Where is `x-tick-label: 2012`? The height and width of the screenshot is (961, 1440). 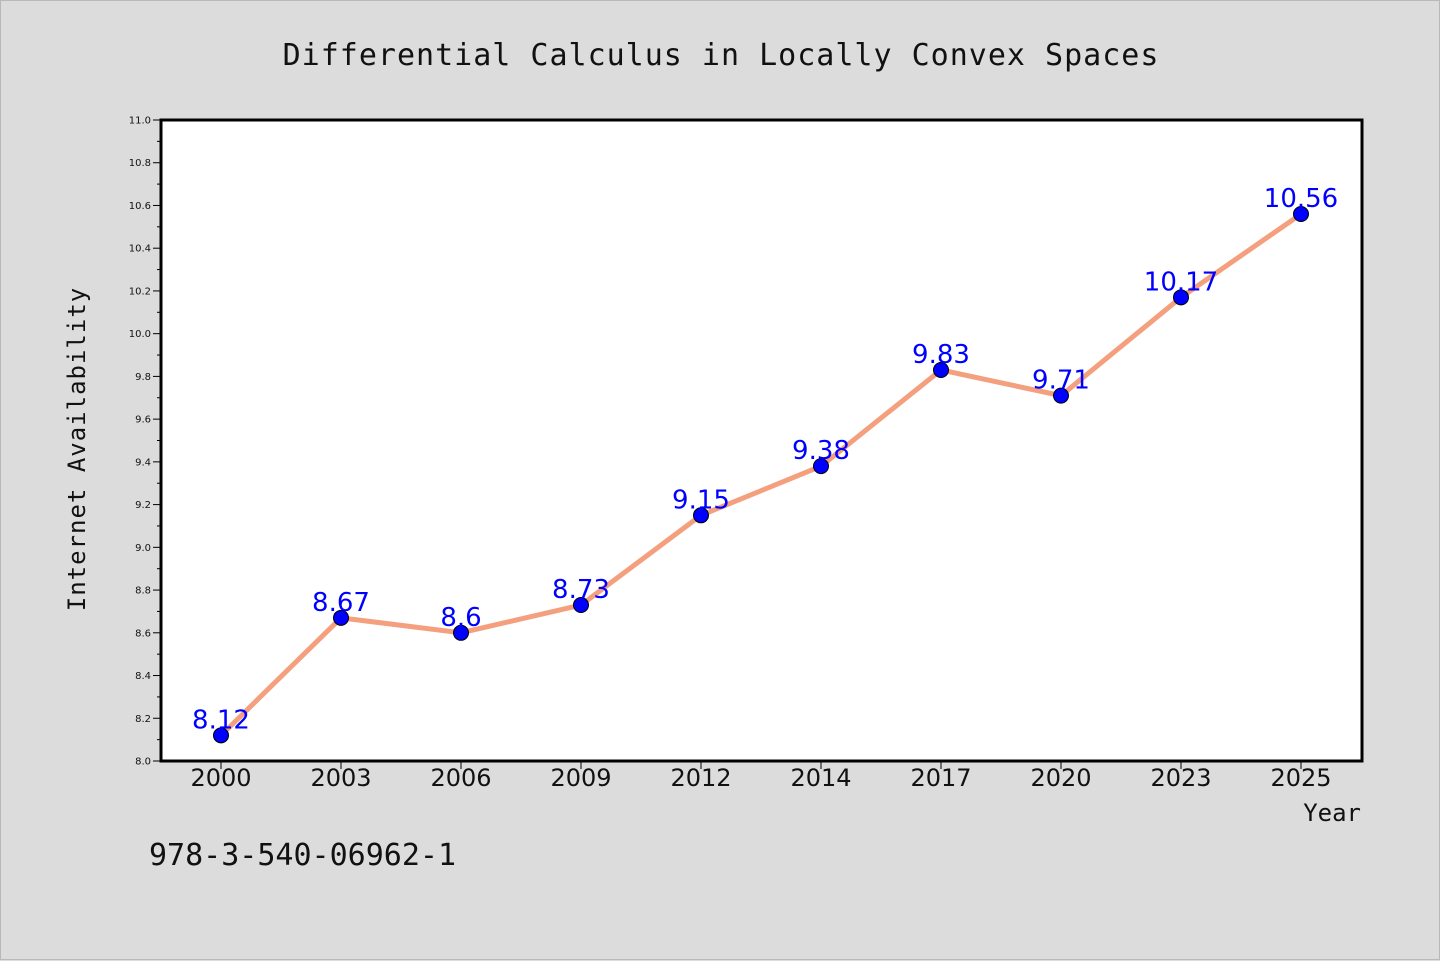
x-tick-label: 2012 is located at coordinates (700, 778).